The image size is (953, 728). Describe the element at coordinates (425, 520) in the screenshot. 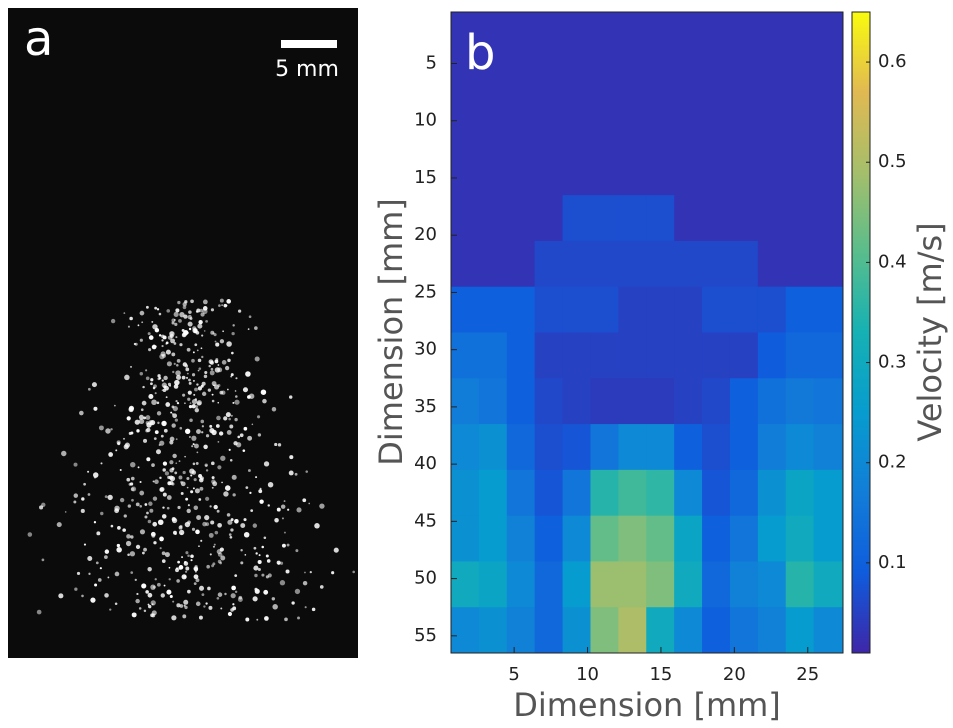

I see `y-tick-label: 45` at that location.